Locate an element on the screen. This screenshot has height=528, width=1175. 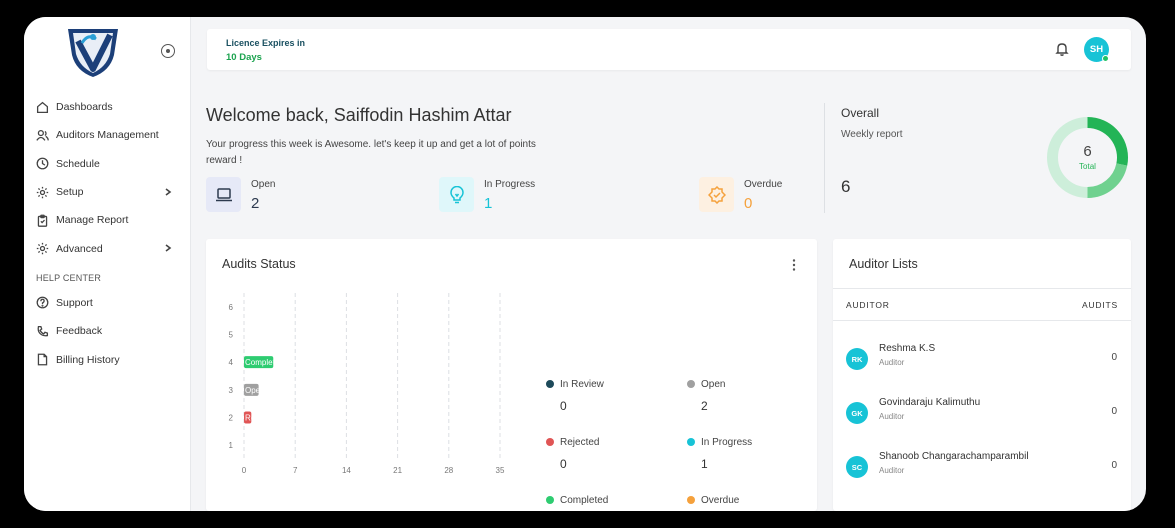
table-row: RK Reshma K.S Auditor 0 is located at coordinates (982, 360).